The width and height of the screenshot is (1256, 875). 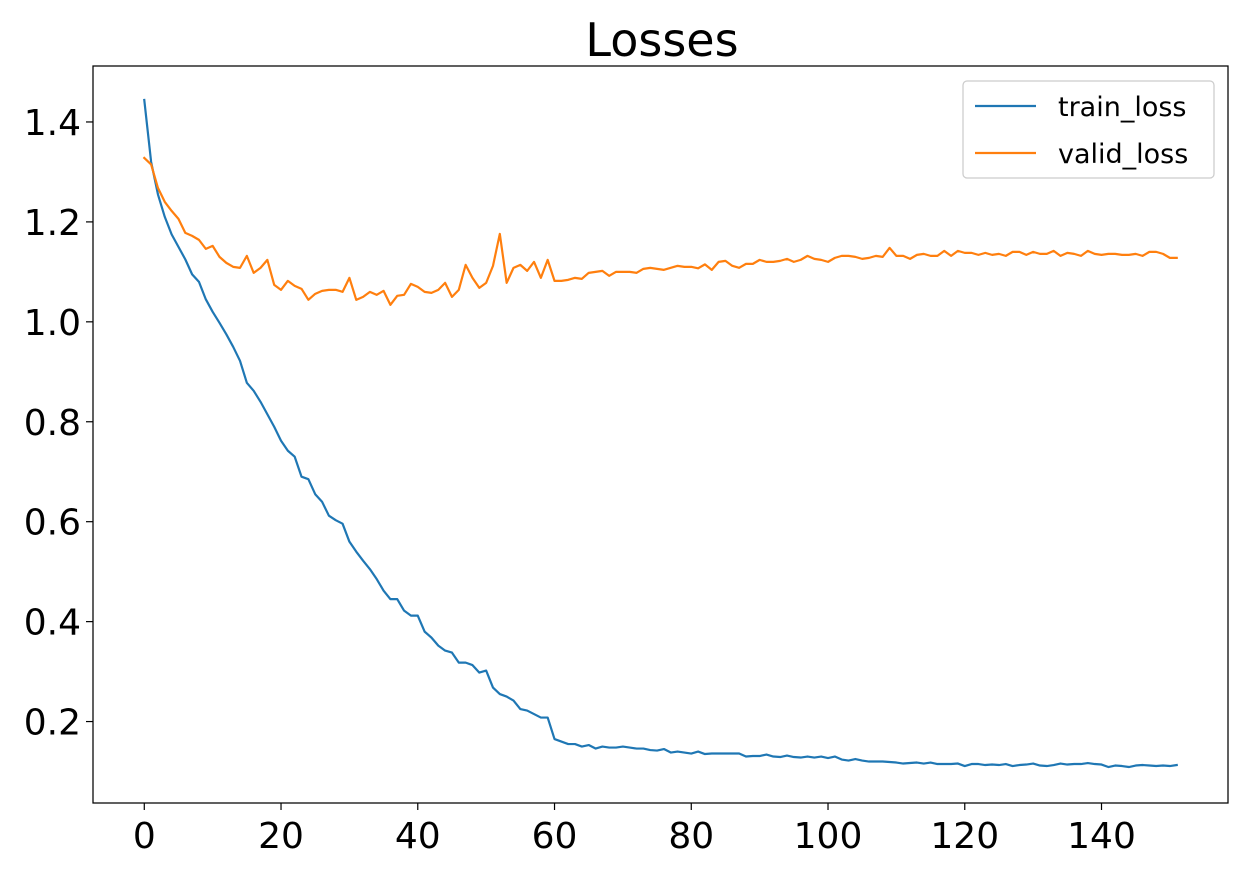 What do you see at coordinates (691, 836) in the screenshot?
I see `x-tick-label: 80` at bounding box center [691, 836].